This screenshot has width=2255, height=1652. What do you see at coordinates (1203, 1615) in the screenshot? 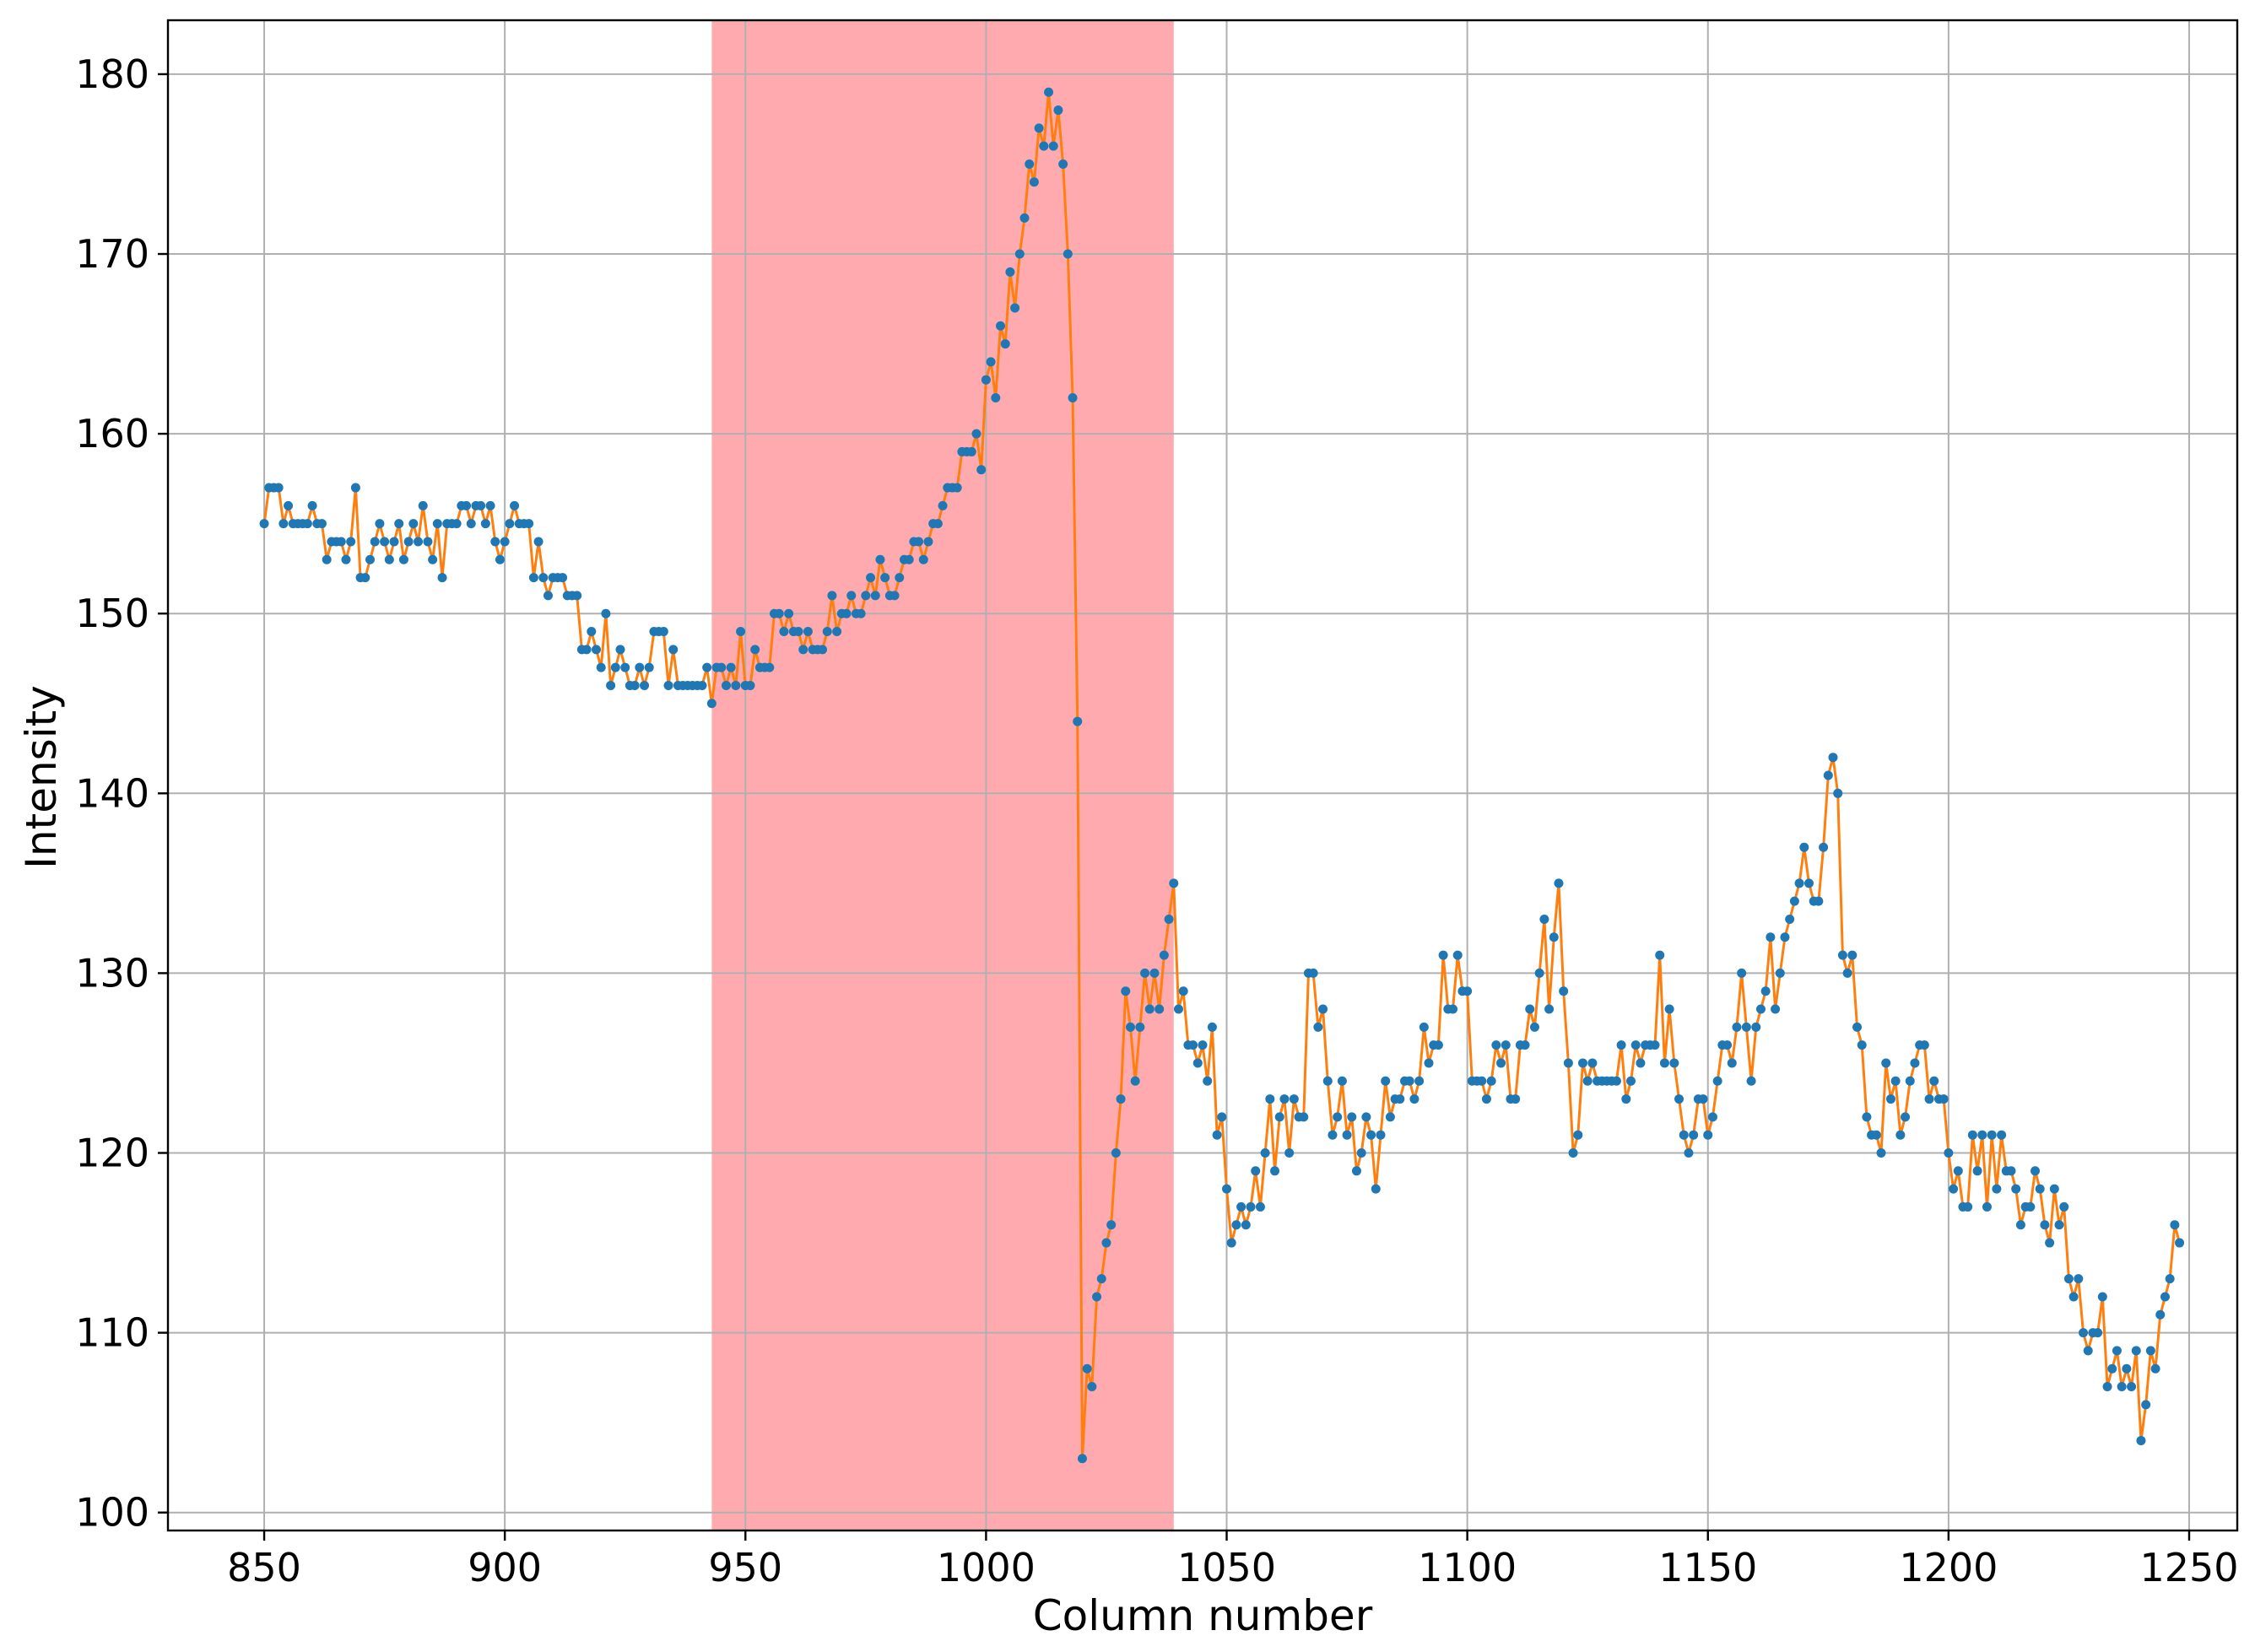
I see `x-axis-label: Column number` at bounding box center [1203, 1615].